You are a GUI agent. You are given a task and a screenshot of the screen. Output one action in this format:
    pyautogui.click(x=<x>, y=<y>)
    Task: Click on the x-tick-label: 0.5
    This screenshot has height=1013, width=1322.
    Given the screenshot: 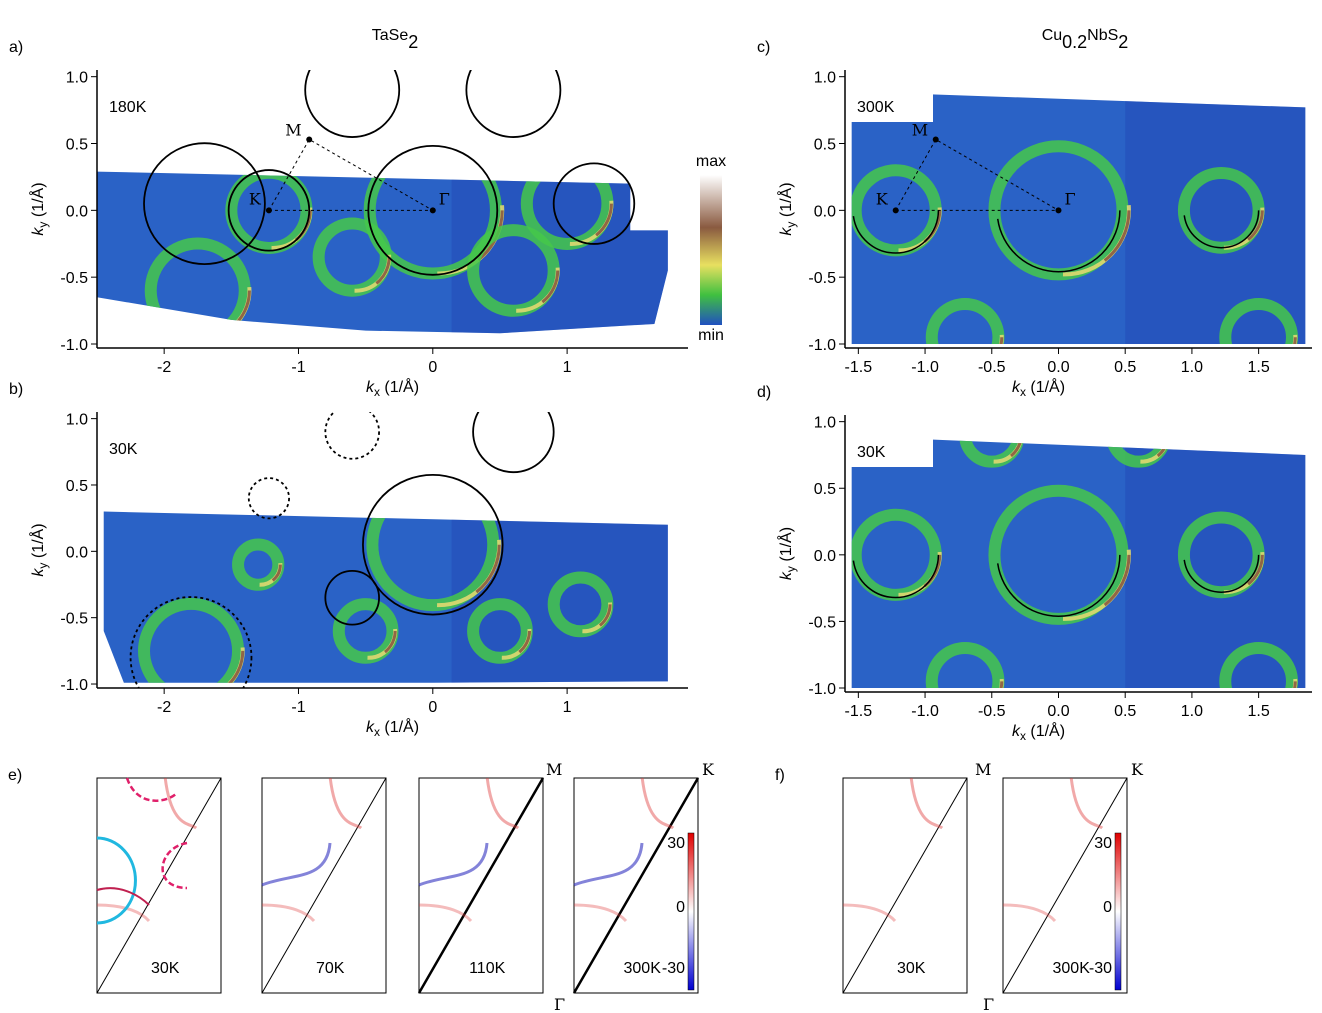 What is the action you would take?
    pyautogui.click(x=1125, y=367)
    